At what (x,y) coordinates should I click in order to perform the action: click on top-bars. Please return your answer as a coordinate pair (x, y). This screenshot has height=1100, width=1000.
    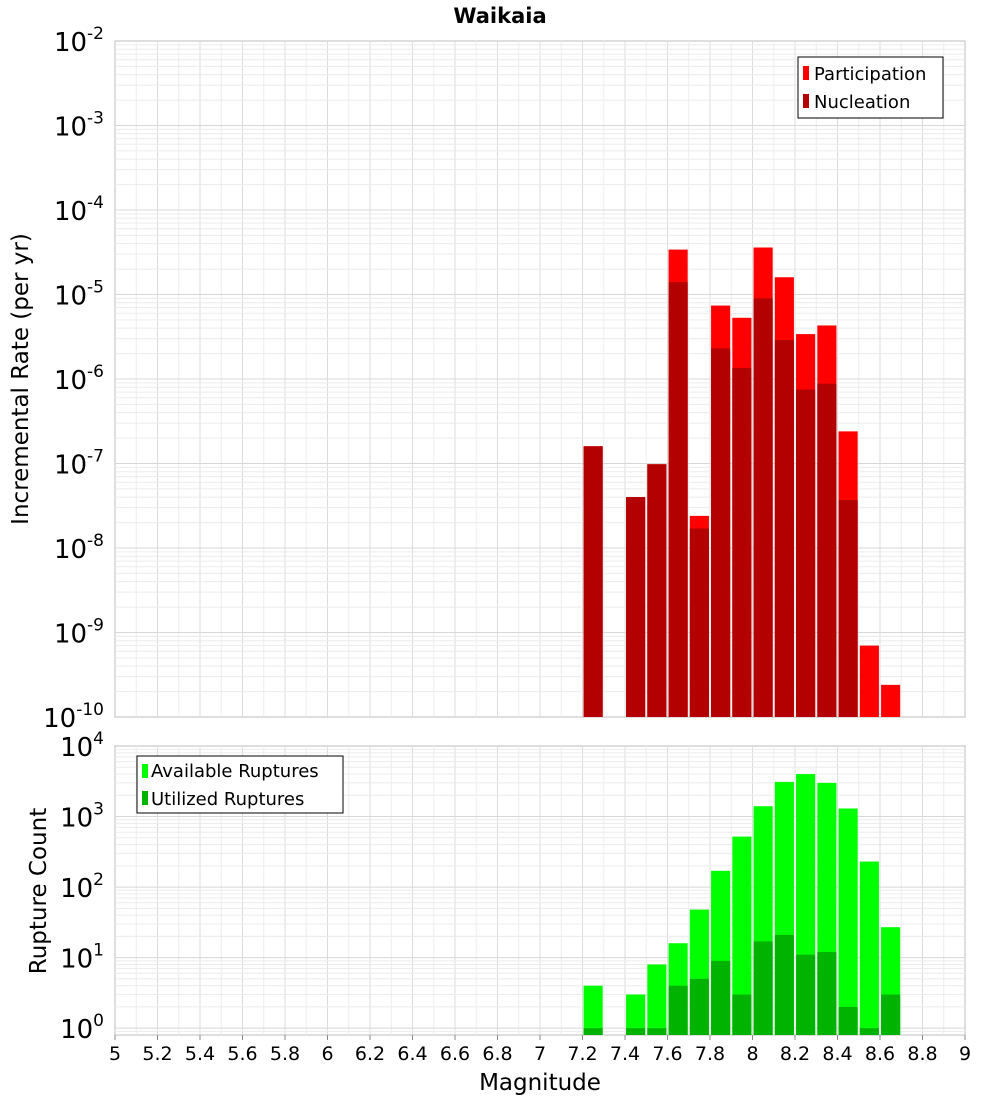
    Looking at the image, I should click on (742, 482).